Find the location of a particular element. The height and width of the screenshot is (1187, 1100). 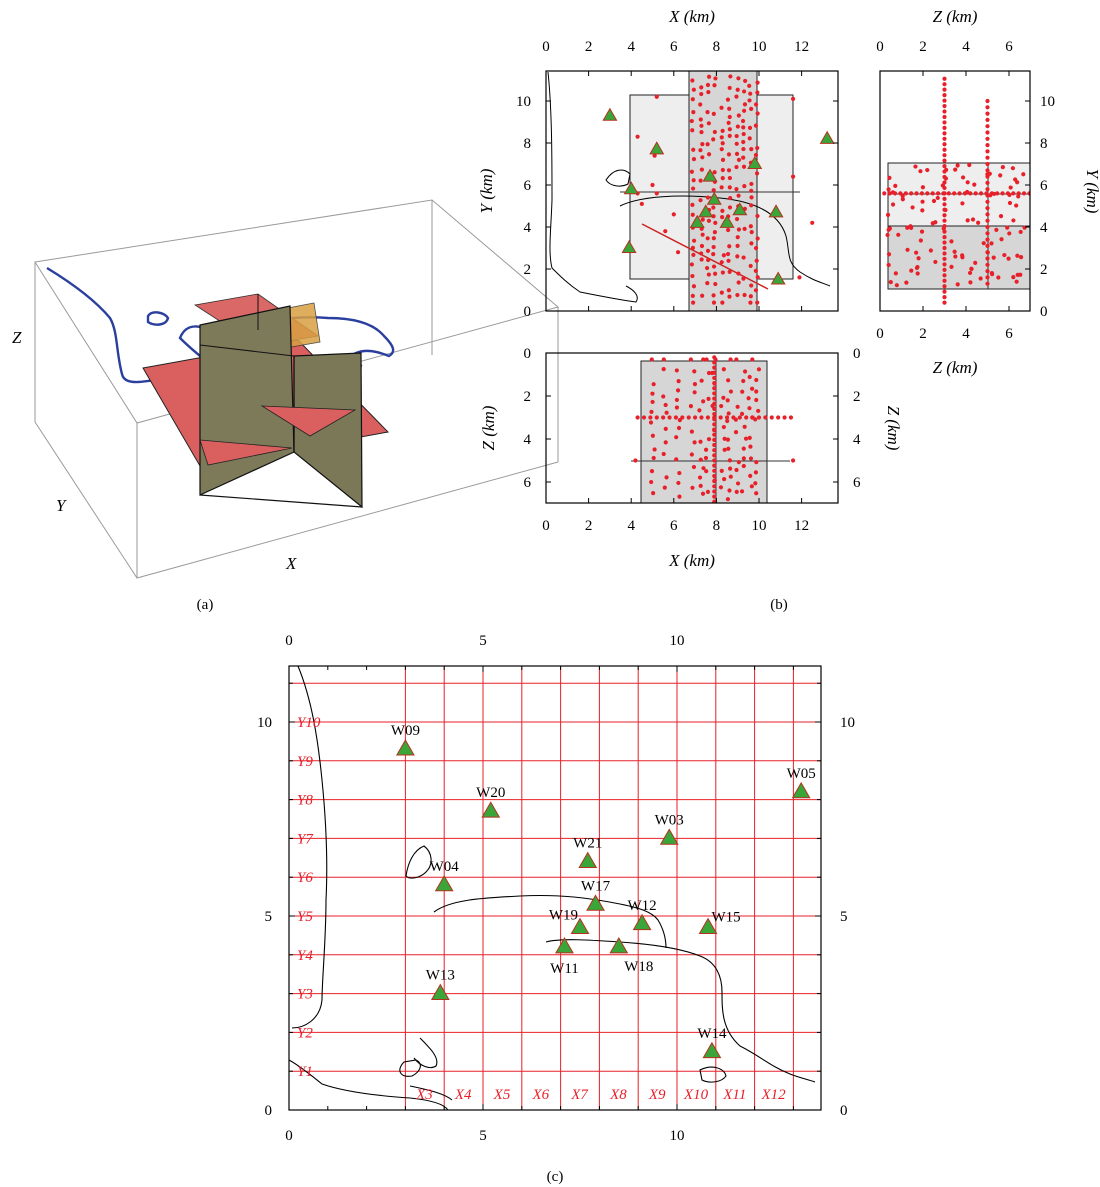

xz-right-tick-label: 4 is located at coordinates (857, 440).